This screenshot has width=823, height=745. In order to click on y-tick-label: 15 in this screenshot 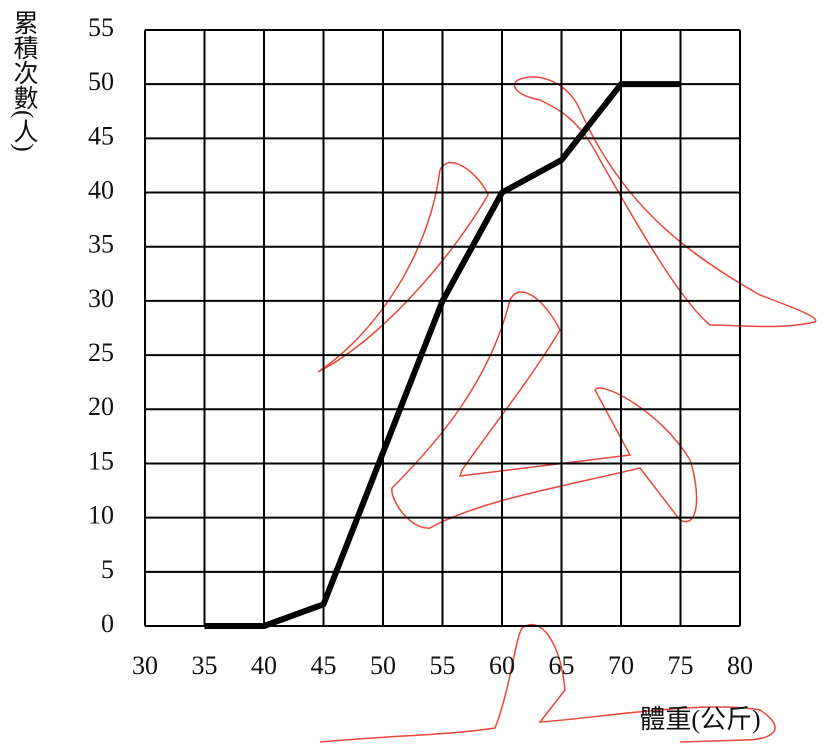, I will do `click(101, 460)`.